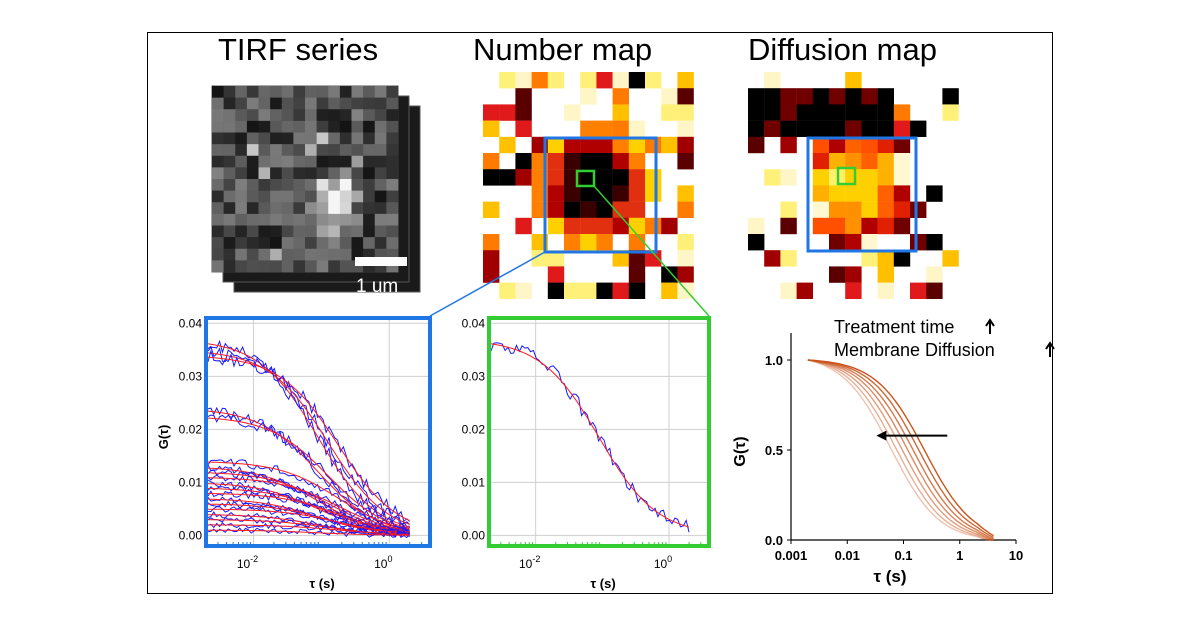 The image size is (1200, 628). I want to click on plot-area, so click(599, 432).